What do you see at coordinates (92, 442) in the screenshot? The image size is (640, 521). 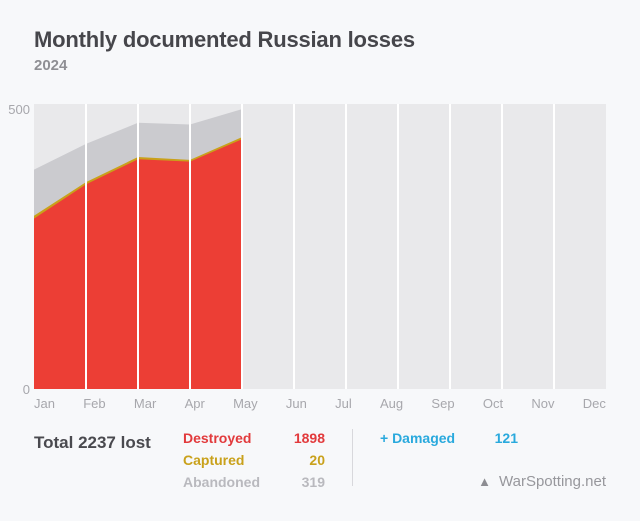 I see `total-lost-label: Total 2237 lost` at bounding box center [92, 442].